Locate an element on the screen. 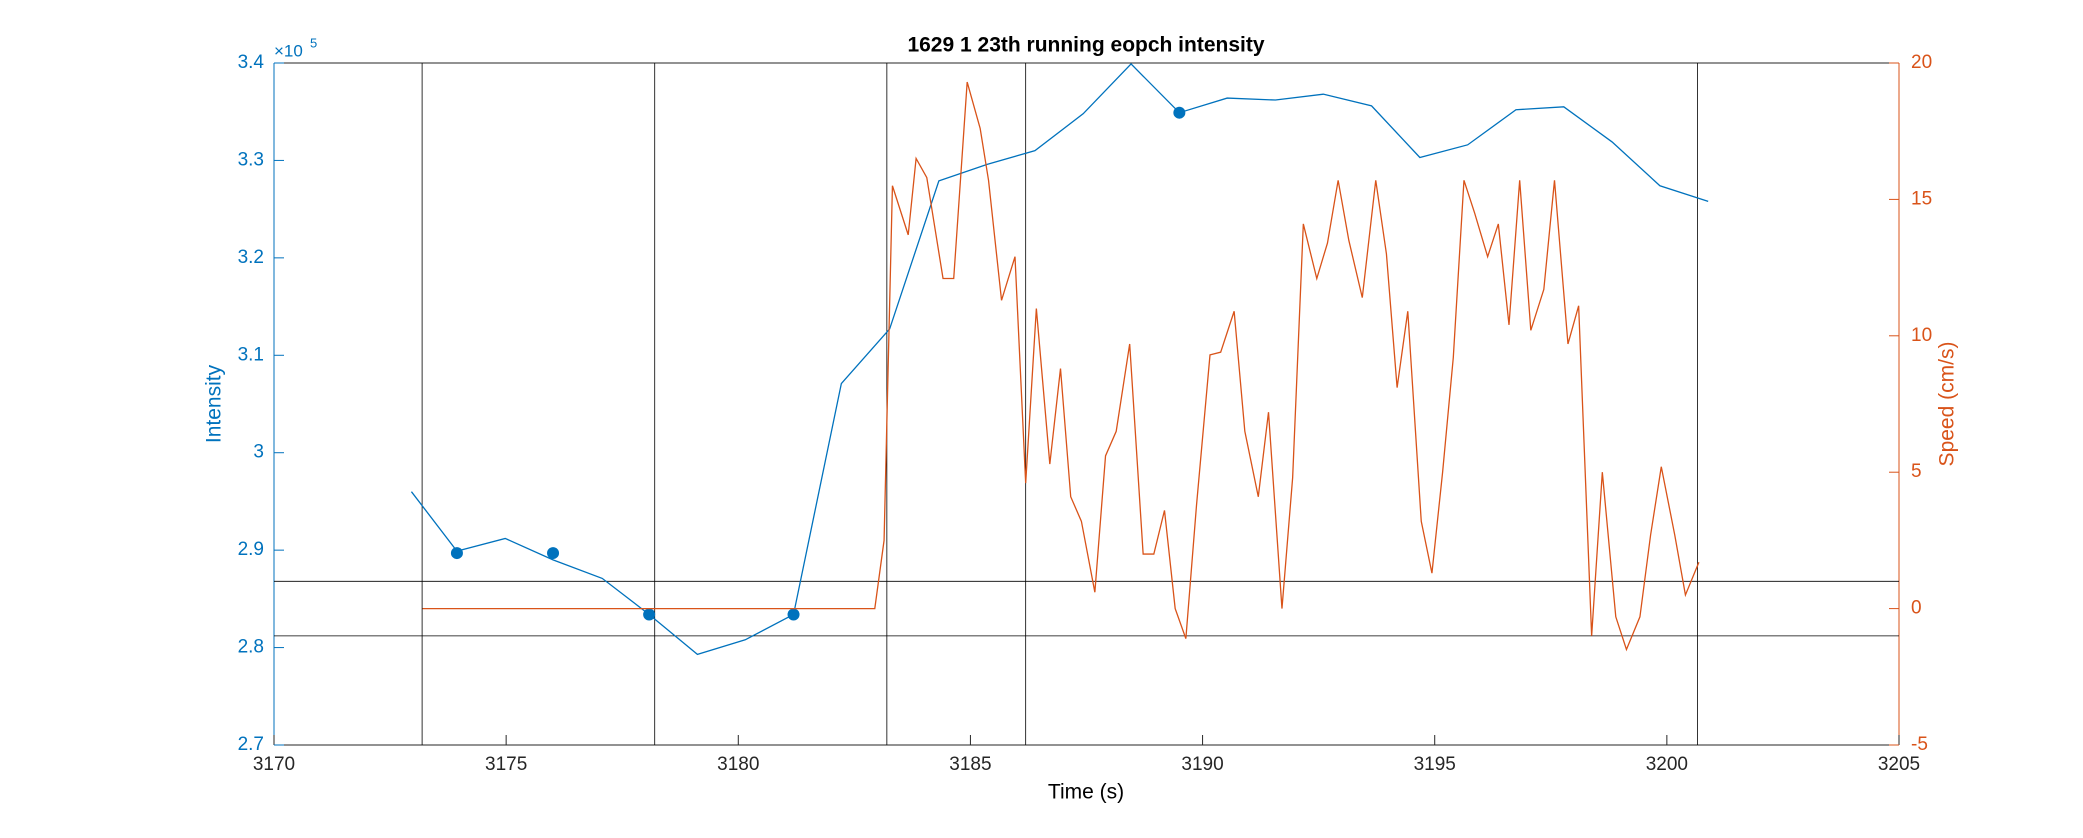 The height and width of the screenshot is (838, 2083). y2-tick-label: 0 is located at coordinates (1916, 608).